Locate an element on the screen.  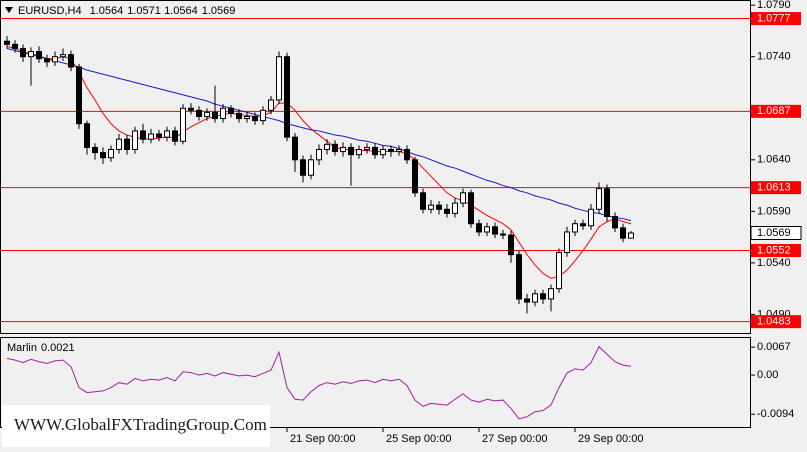
level-label: 1.0687 is located at coordinates (774, 111).